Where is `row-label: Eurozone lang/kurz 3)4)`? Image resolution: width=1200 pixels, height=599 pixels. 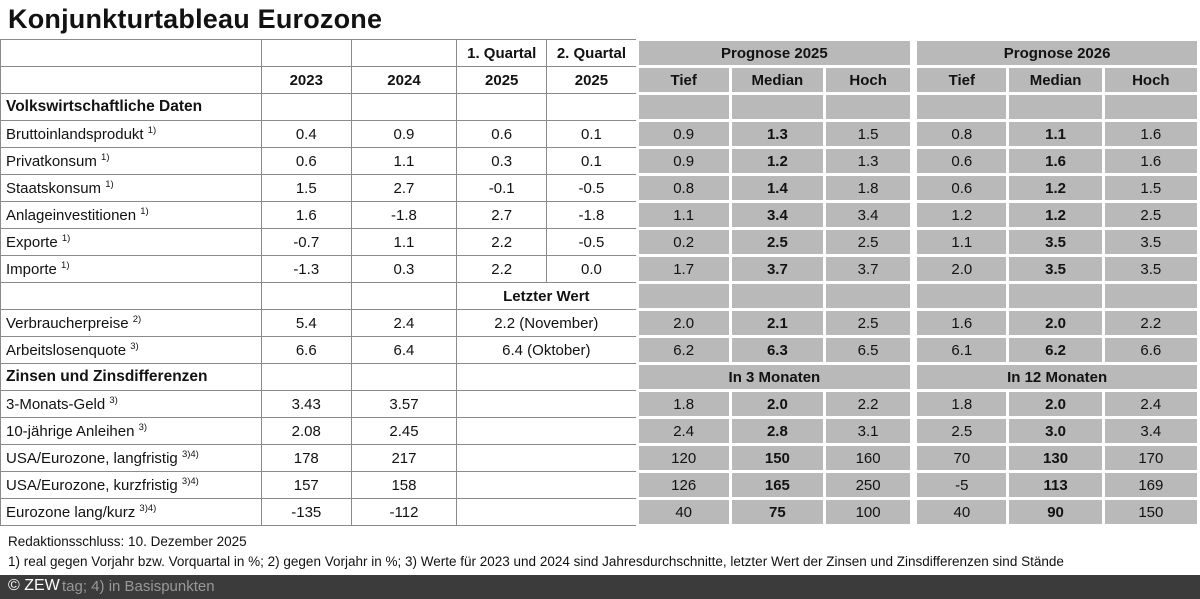 row-label: Eurozone lang/kurz 3)4) is located at coordinates (131, 512).